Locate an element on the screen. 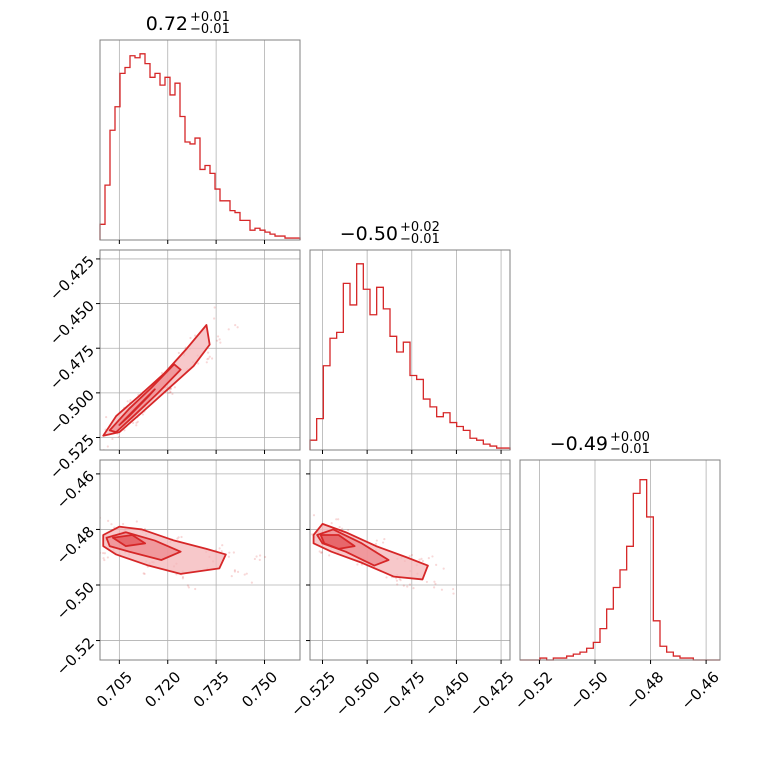 The height and width of the screenshot is (760, 760). x-tick-label-2-1: −0.50 is located at coordinates (589, 690).